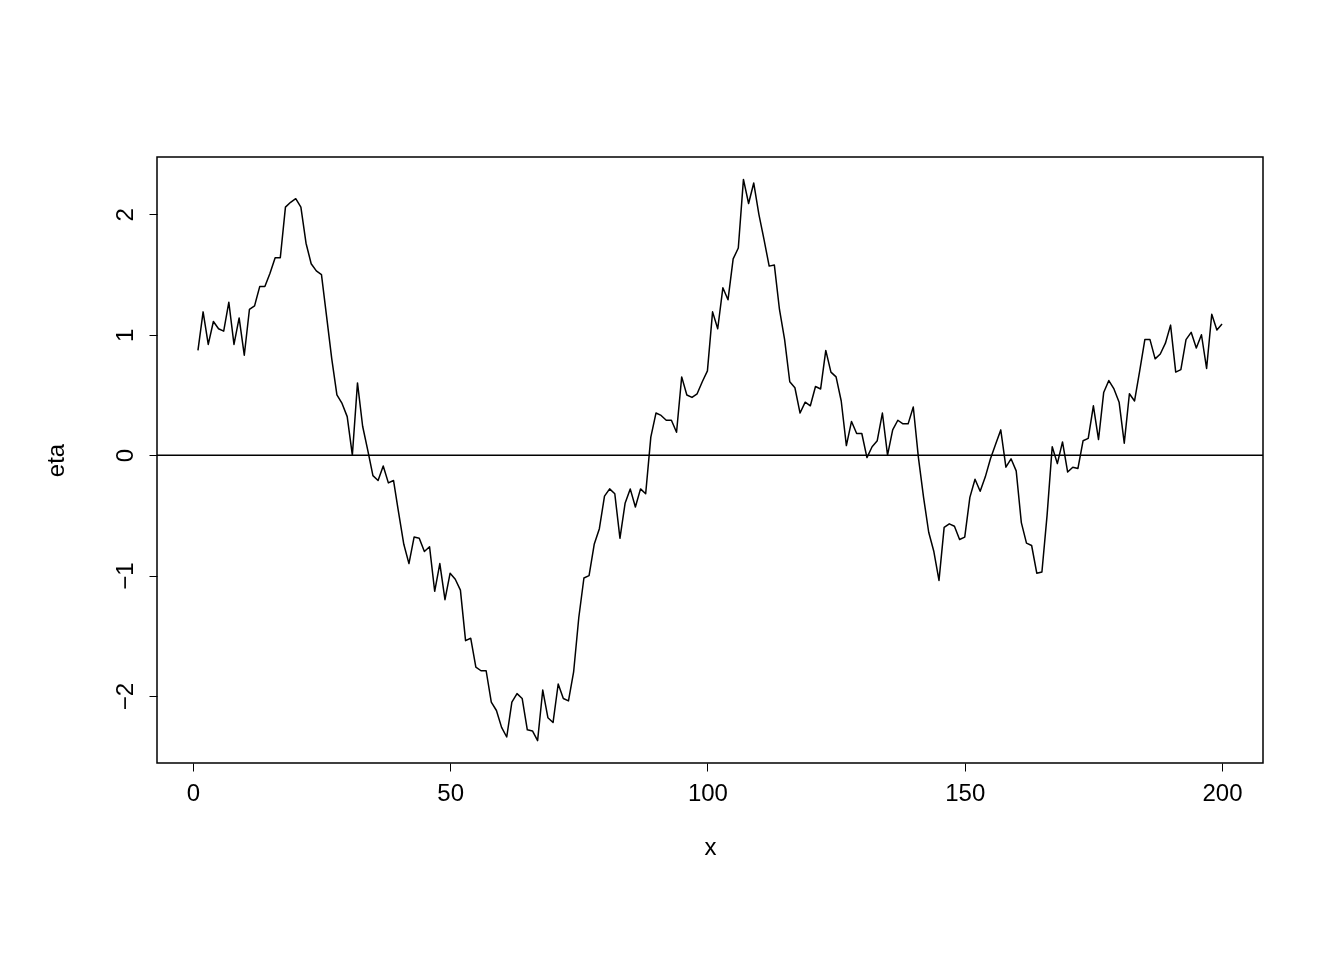 This screenshot has width=1344, height=960. Describe the element at coordinates (124, 696) in the screenshot. I see `y-tick-label: −2` at that location.